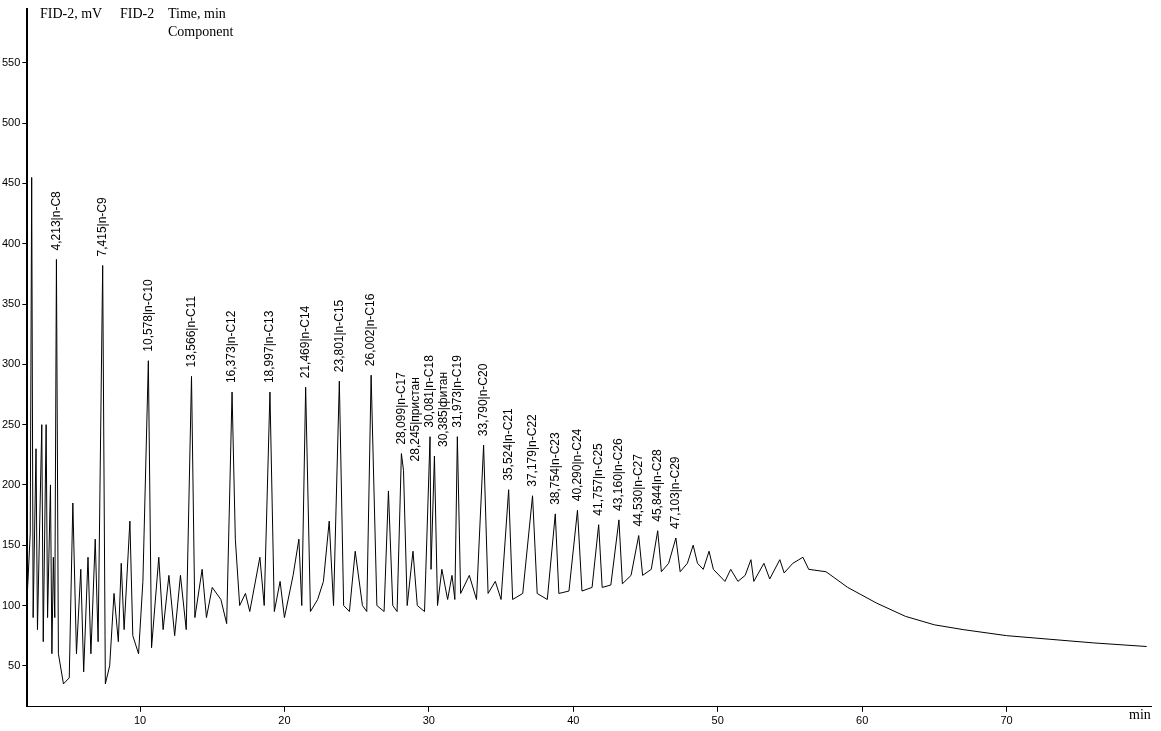 This screenshot has height=731, width=1161. Describe the element at coordinates (429, 391) in the screenshot. I see `annotation: 30,081|n-C18` at that location.